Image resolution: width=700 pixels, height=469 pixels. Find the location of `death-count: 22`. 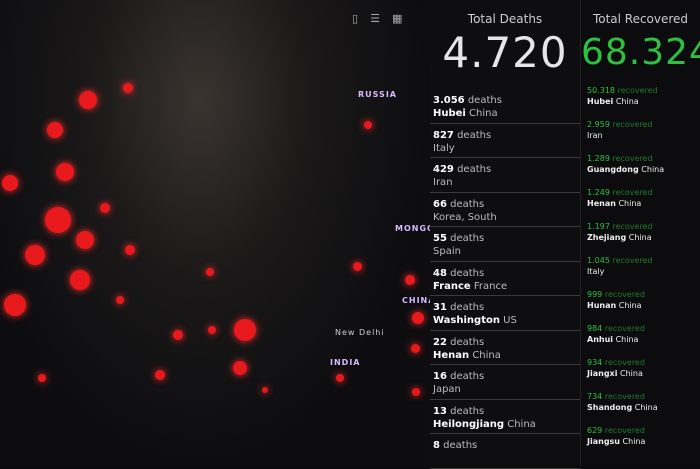

death-count: 22 is located at coordinates (440, 342).